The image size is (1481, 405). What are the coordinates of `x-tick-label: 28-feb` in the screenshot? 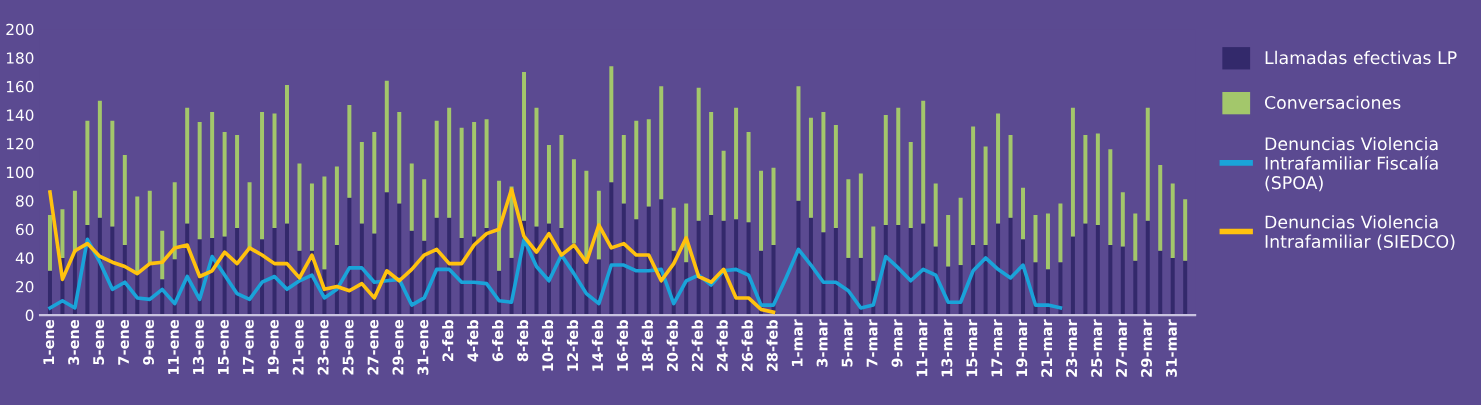 It's located at (772, 345).